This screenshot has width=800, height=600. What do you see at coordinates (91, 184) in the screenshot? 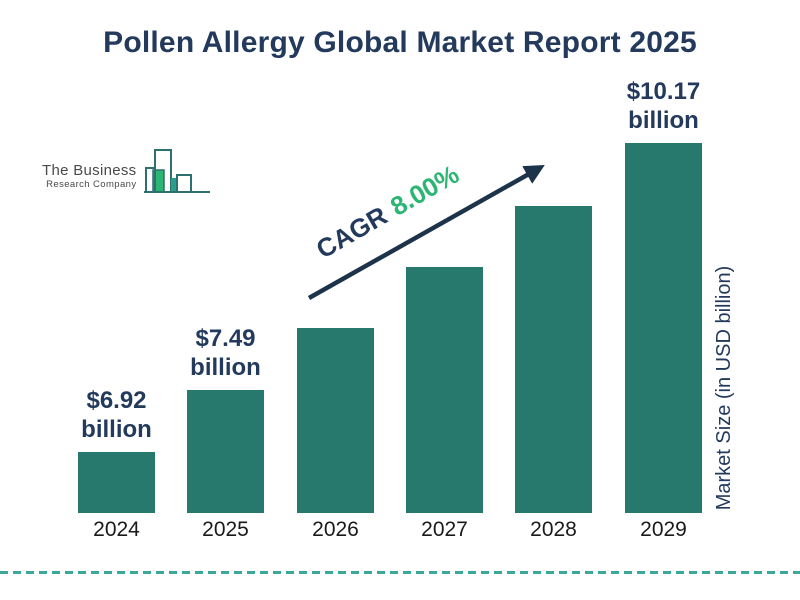
I see `logo-company-subtitle: Research Company` at bounding box center [91, 184].